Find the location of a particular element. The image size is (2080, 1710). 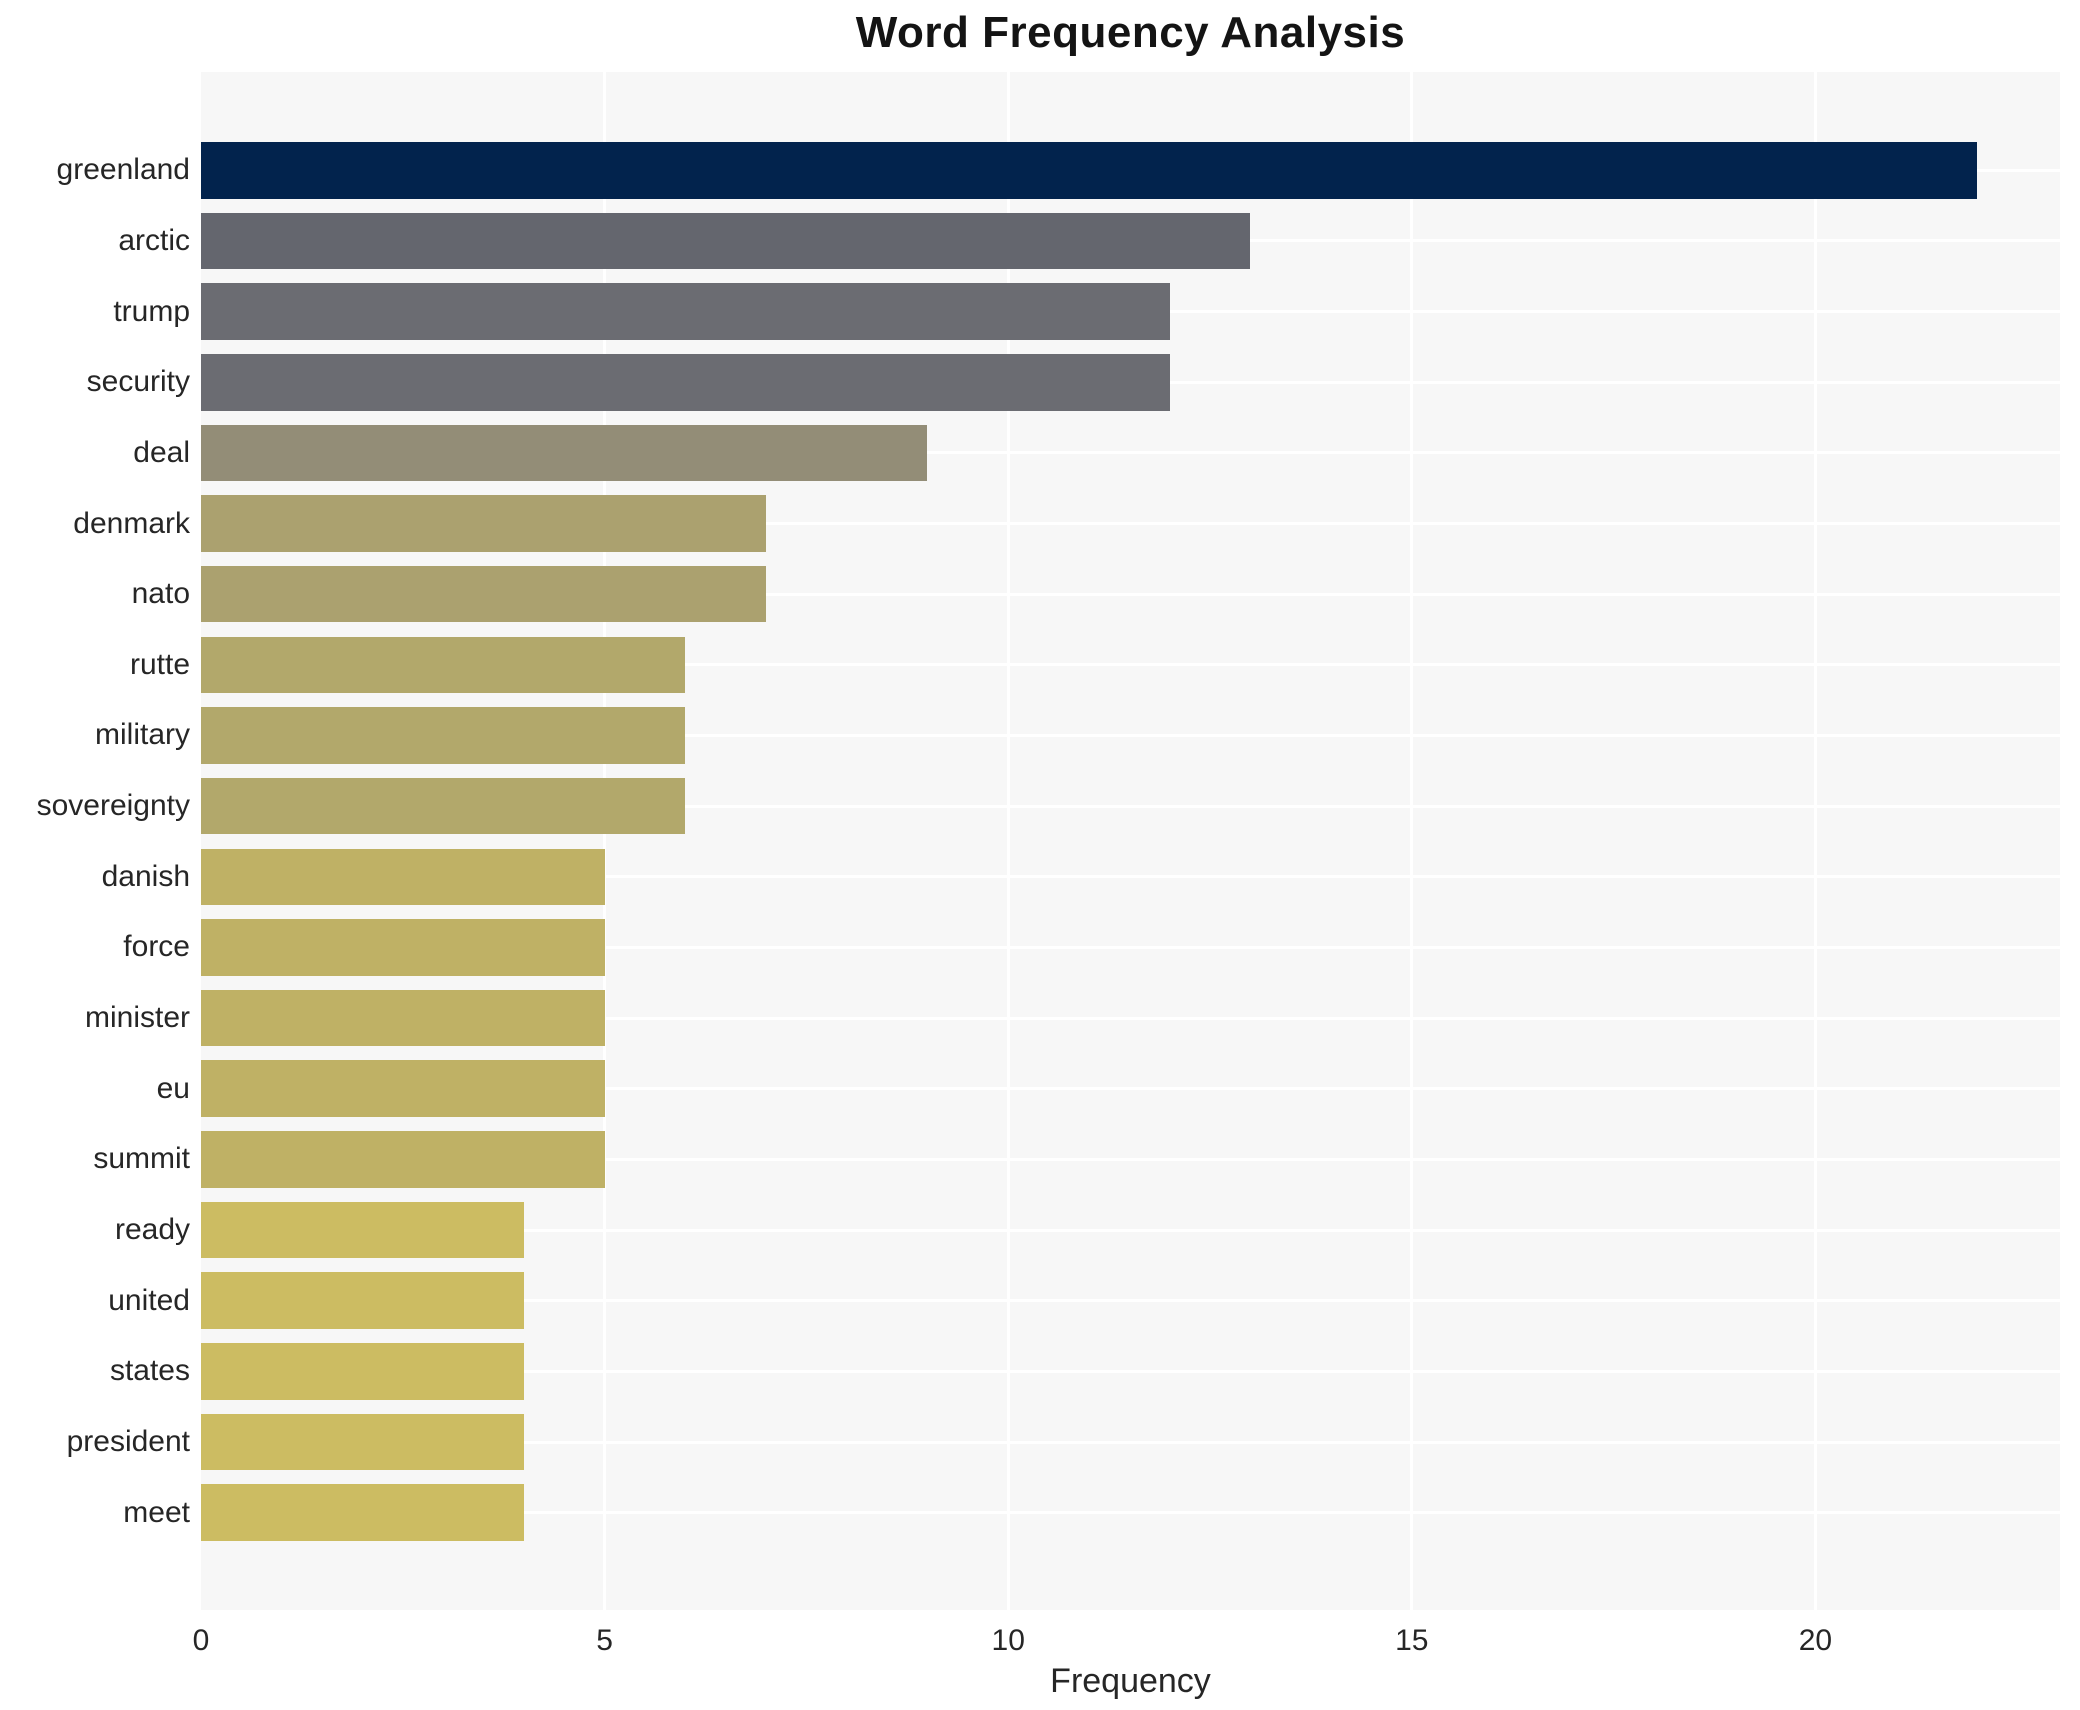

x-tick-label: 0 is located at coordinates (201, 1640).